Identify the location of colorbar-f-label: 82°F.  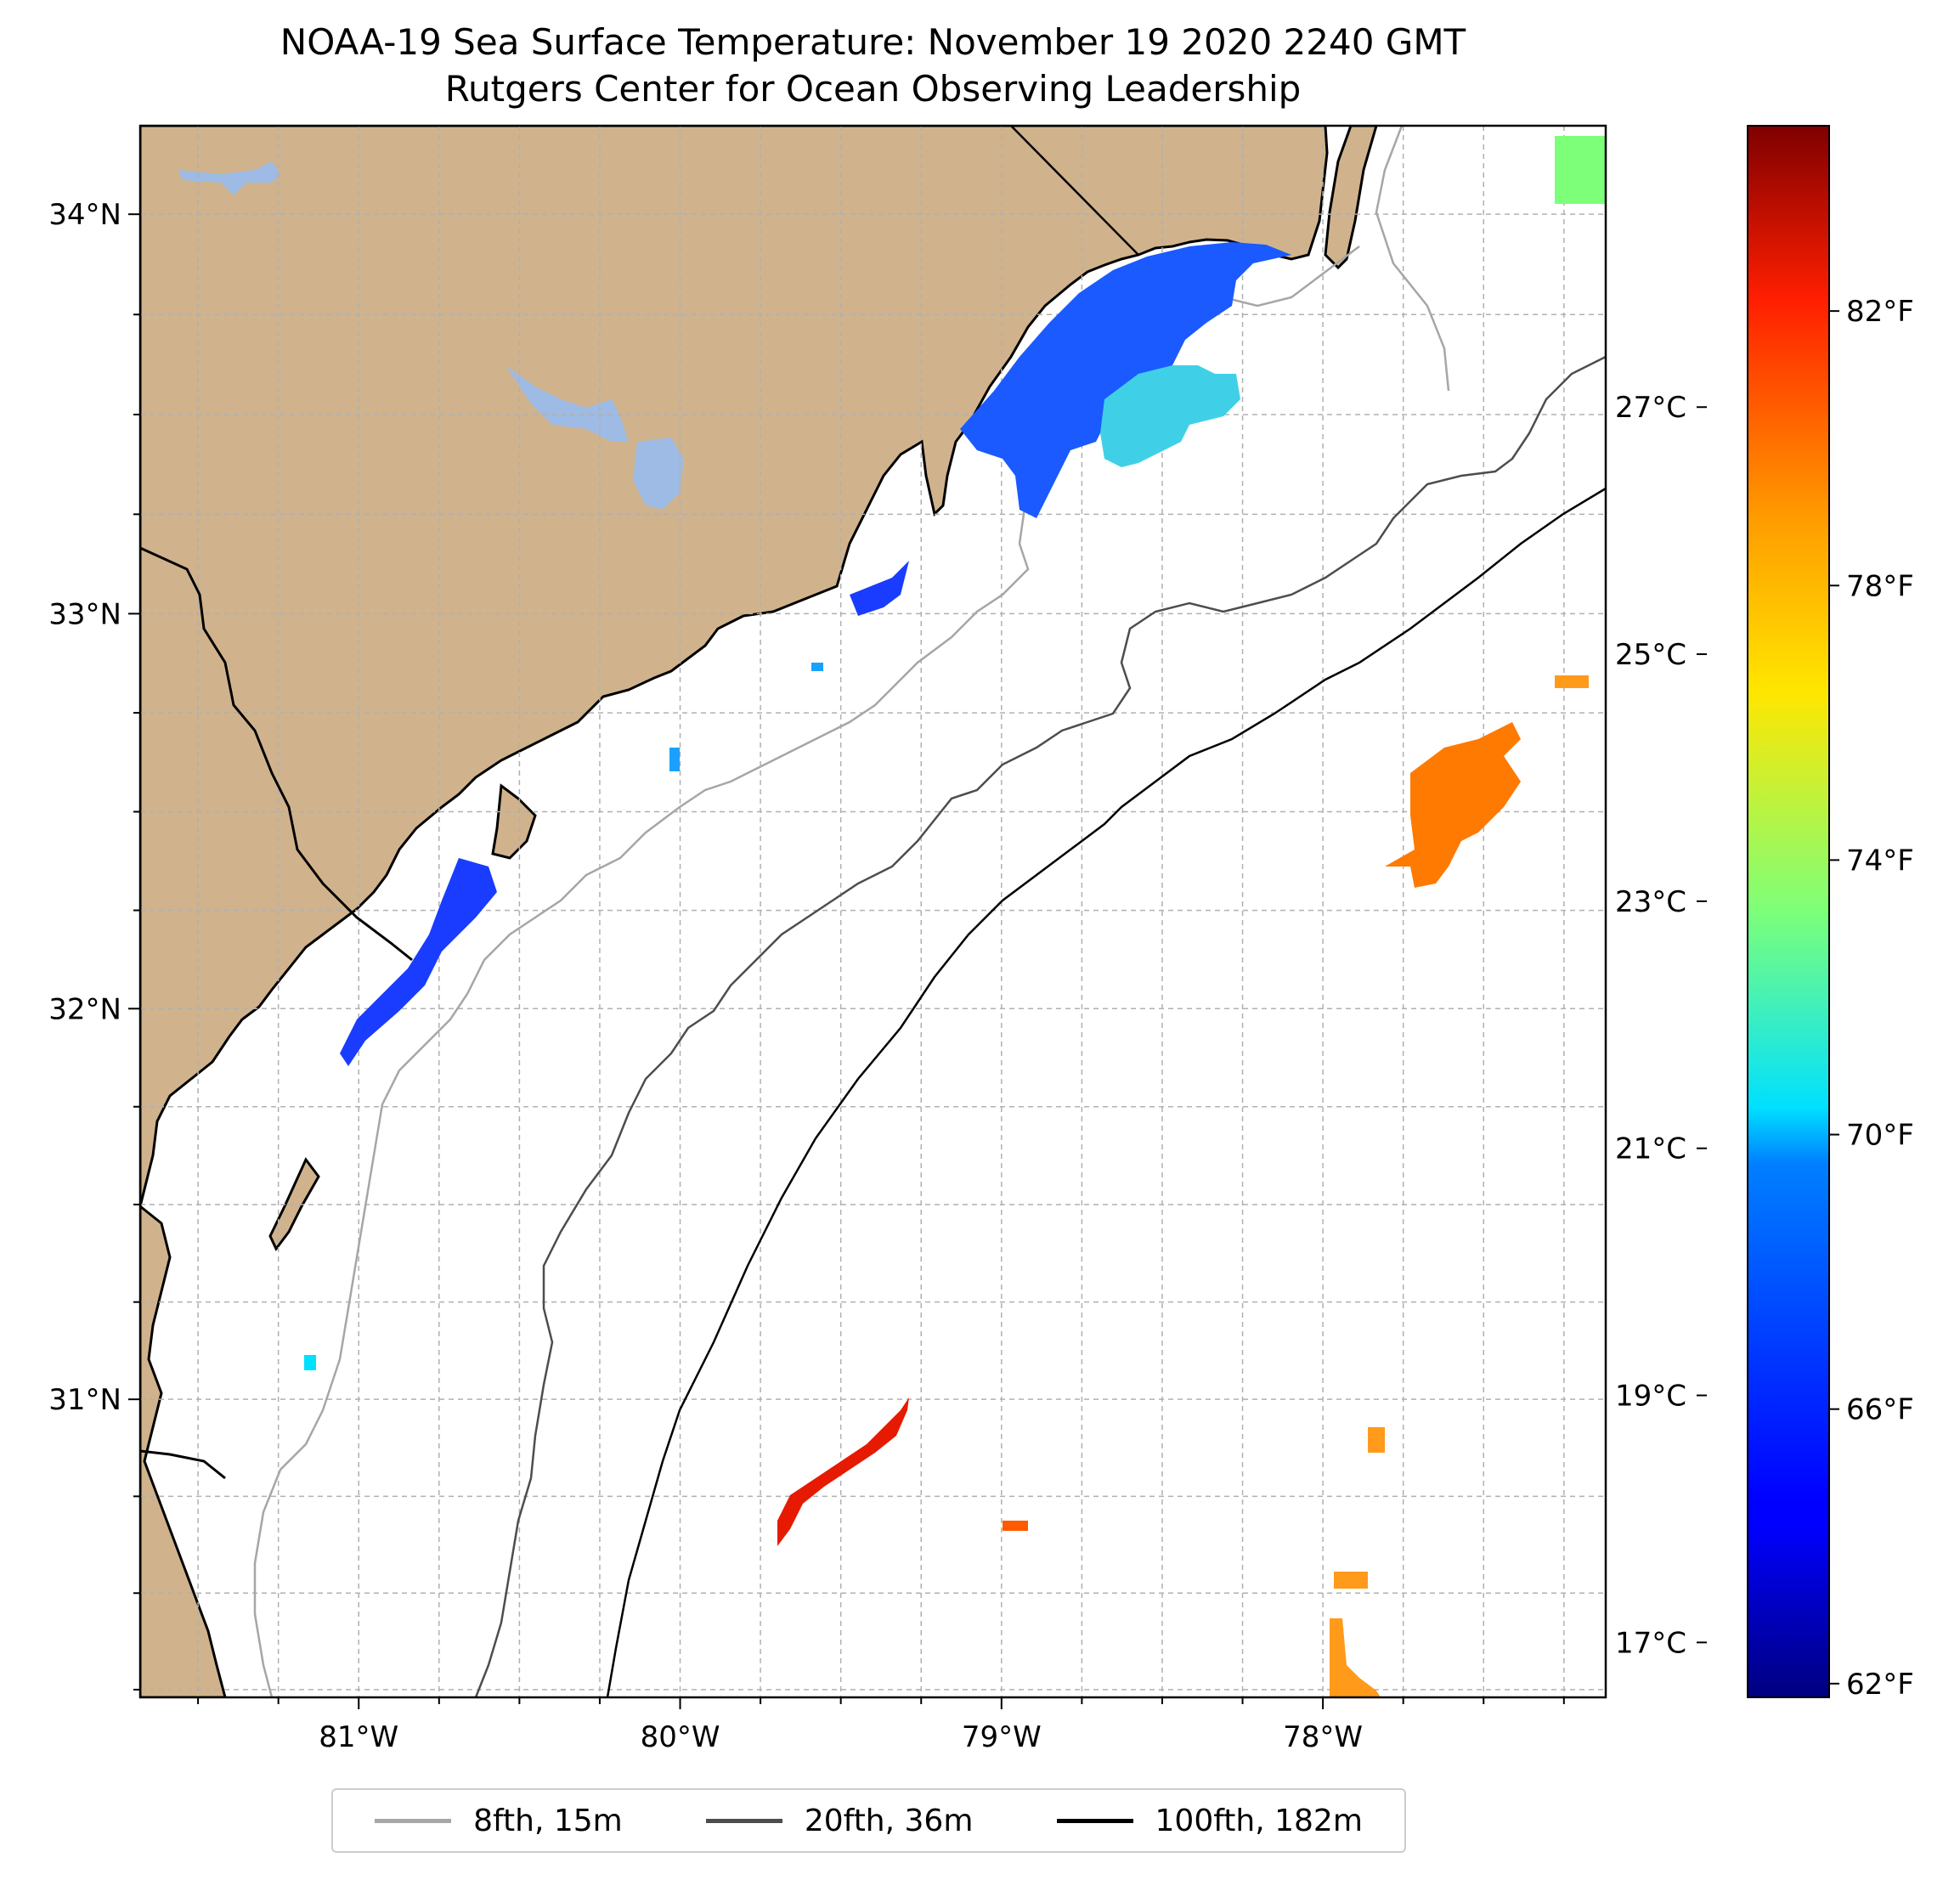
(1880, 312).